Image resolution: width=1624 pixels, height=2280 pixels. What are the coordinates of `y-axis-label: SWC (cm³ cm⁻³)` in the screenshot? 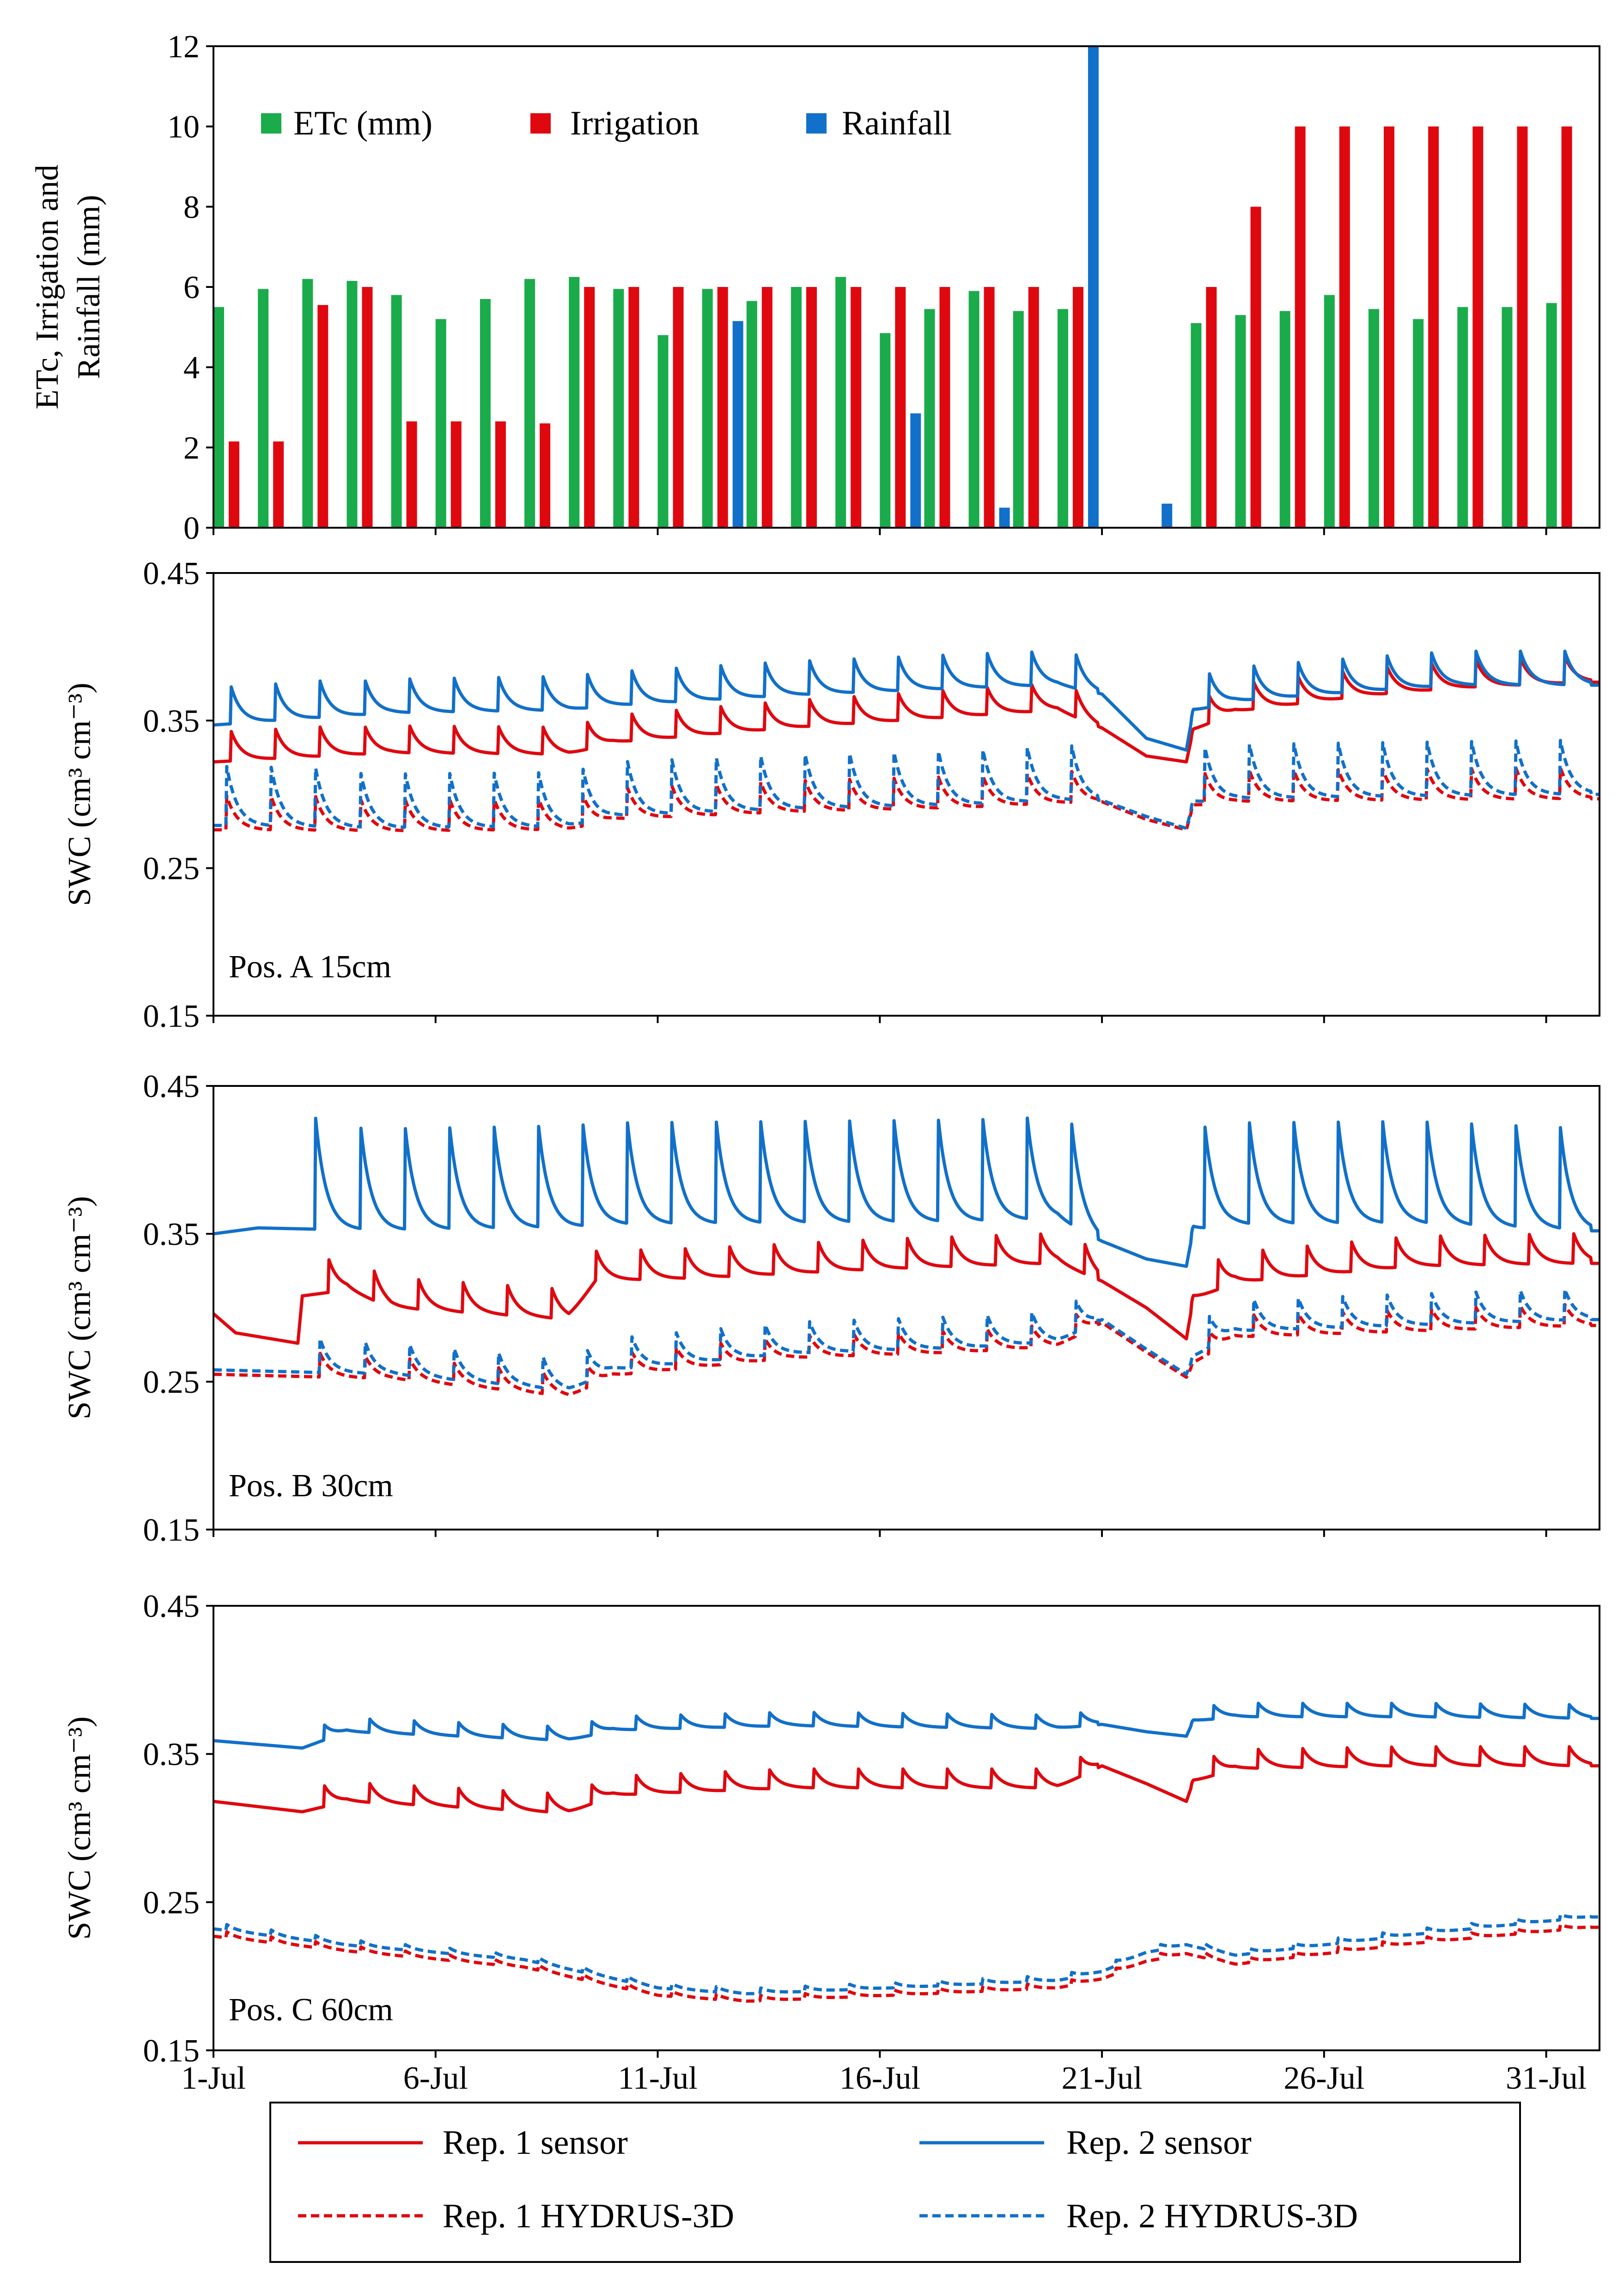 It's located at (79, 1307).